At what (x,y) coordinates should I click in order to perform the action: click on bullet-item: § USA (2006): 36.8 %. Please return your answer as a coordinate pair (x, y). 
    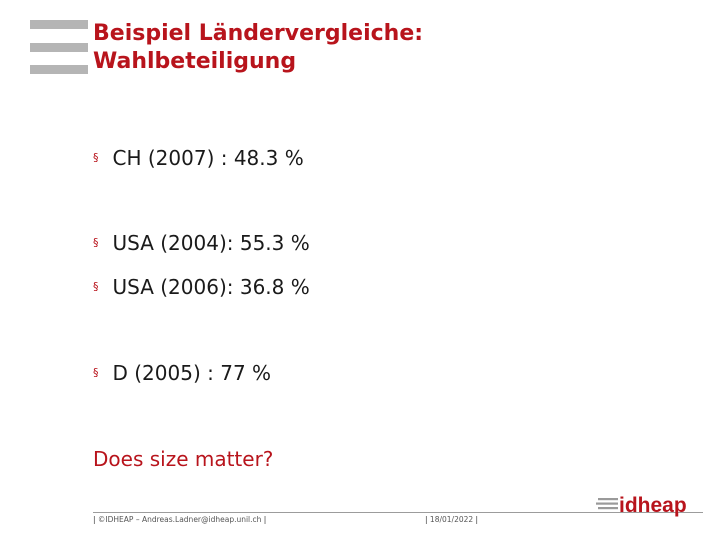
    Looking at the image, I should click on (201, 287).